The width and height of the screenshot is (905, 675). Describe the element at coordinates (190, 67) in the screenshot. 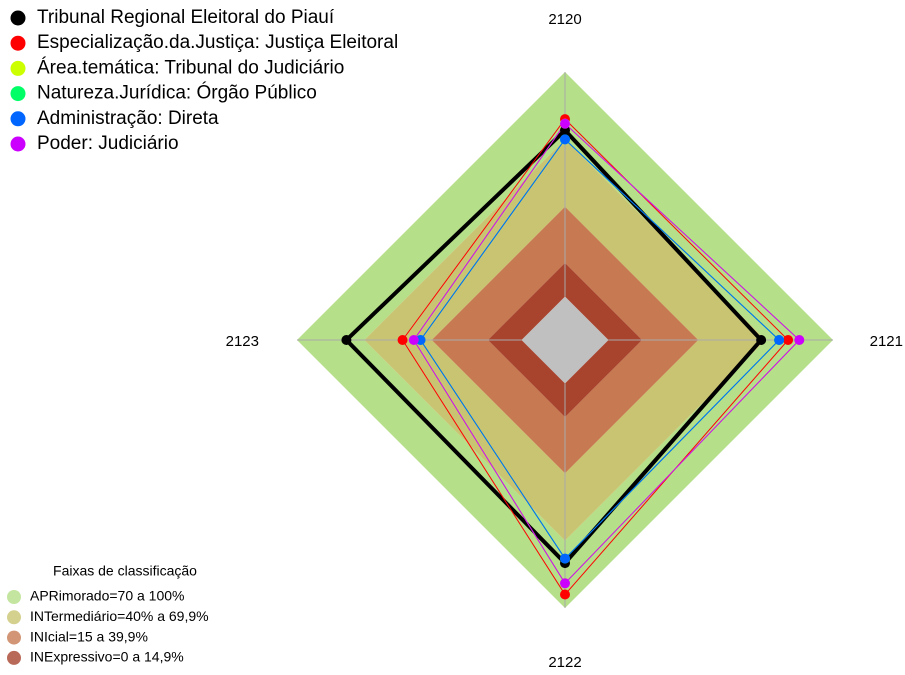

I see `legend-label: Área.temática: Tribunal do Judiciário` at that location.